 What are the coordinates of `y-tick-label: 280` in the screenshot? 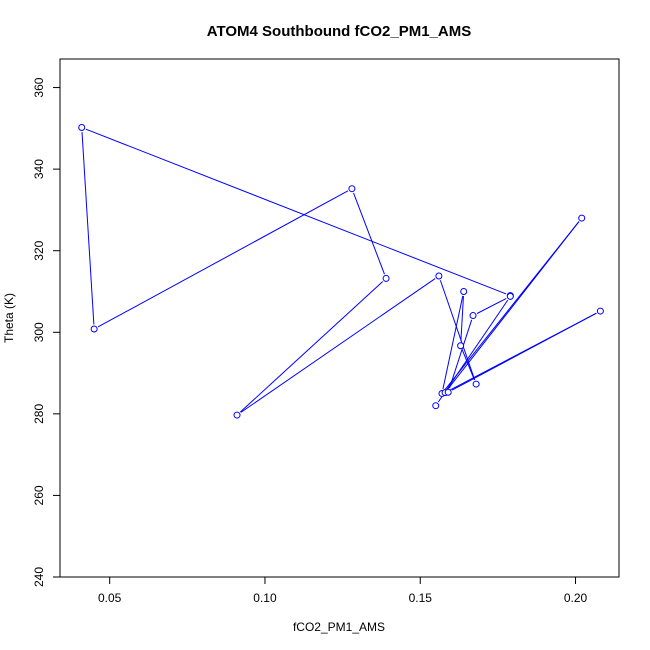 It's located at (39, 414).